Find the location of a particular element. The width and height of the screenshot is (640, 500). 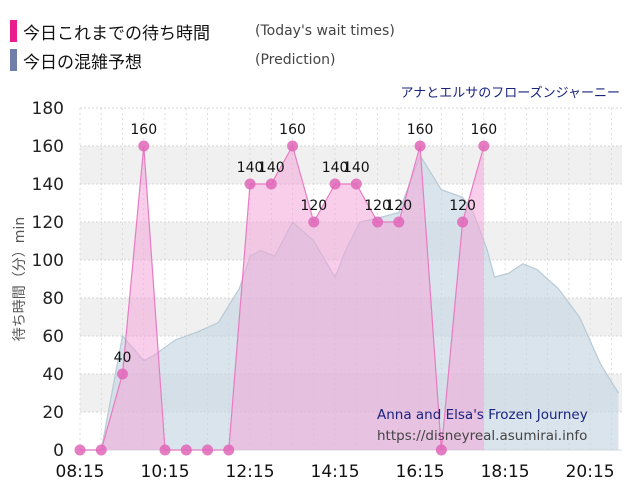

x-tick-label: 18:15 is located at coordinates (505, 472).